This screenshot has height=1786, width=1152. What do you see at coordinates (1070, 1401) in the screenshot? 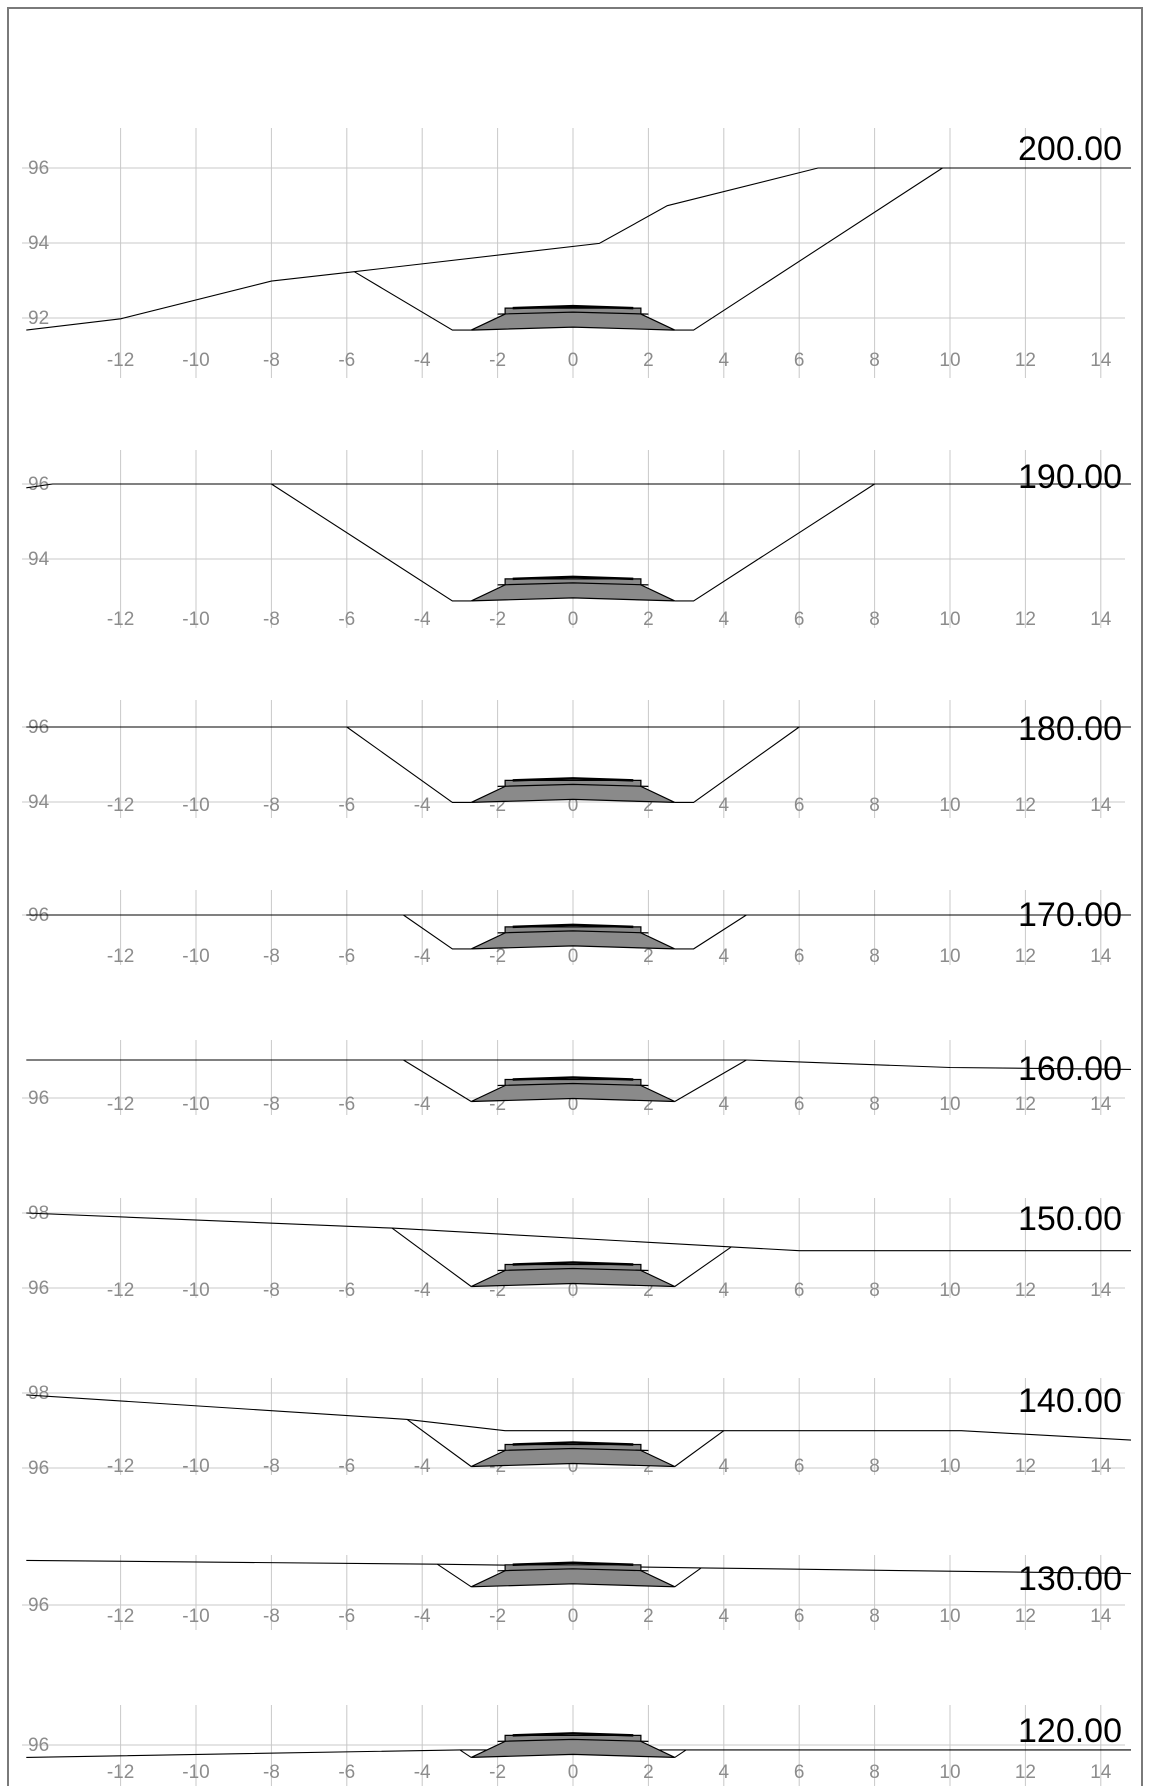
I see `station-label: 140.00` at bounding box center [1070, 1401].